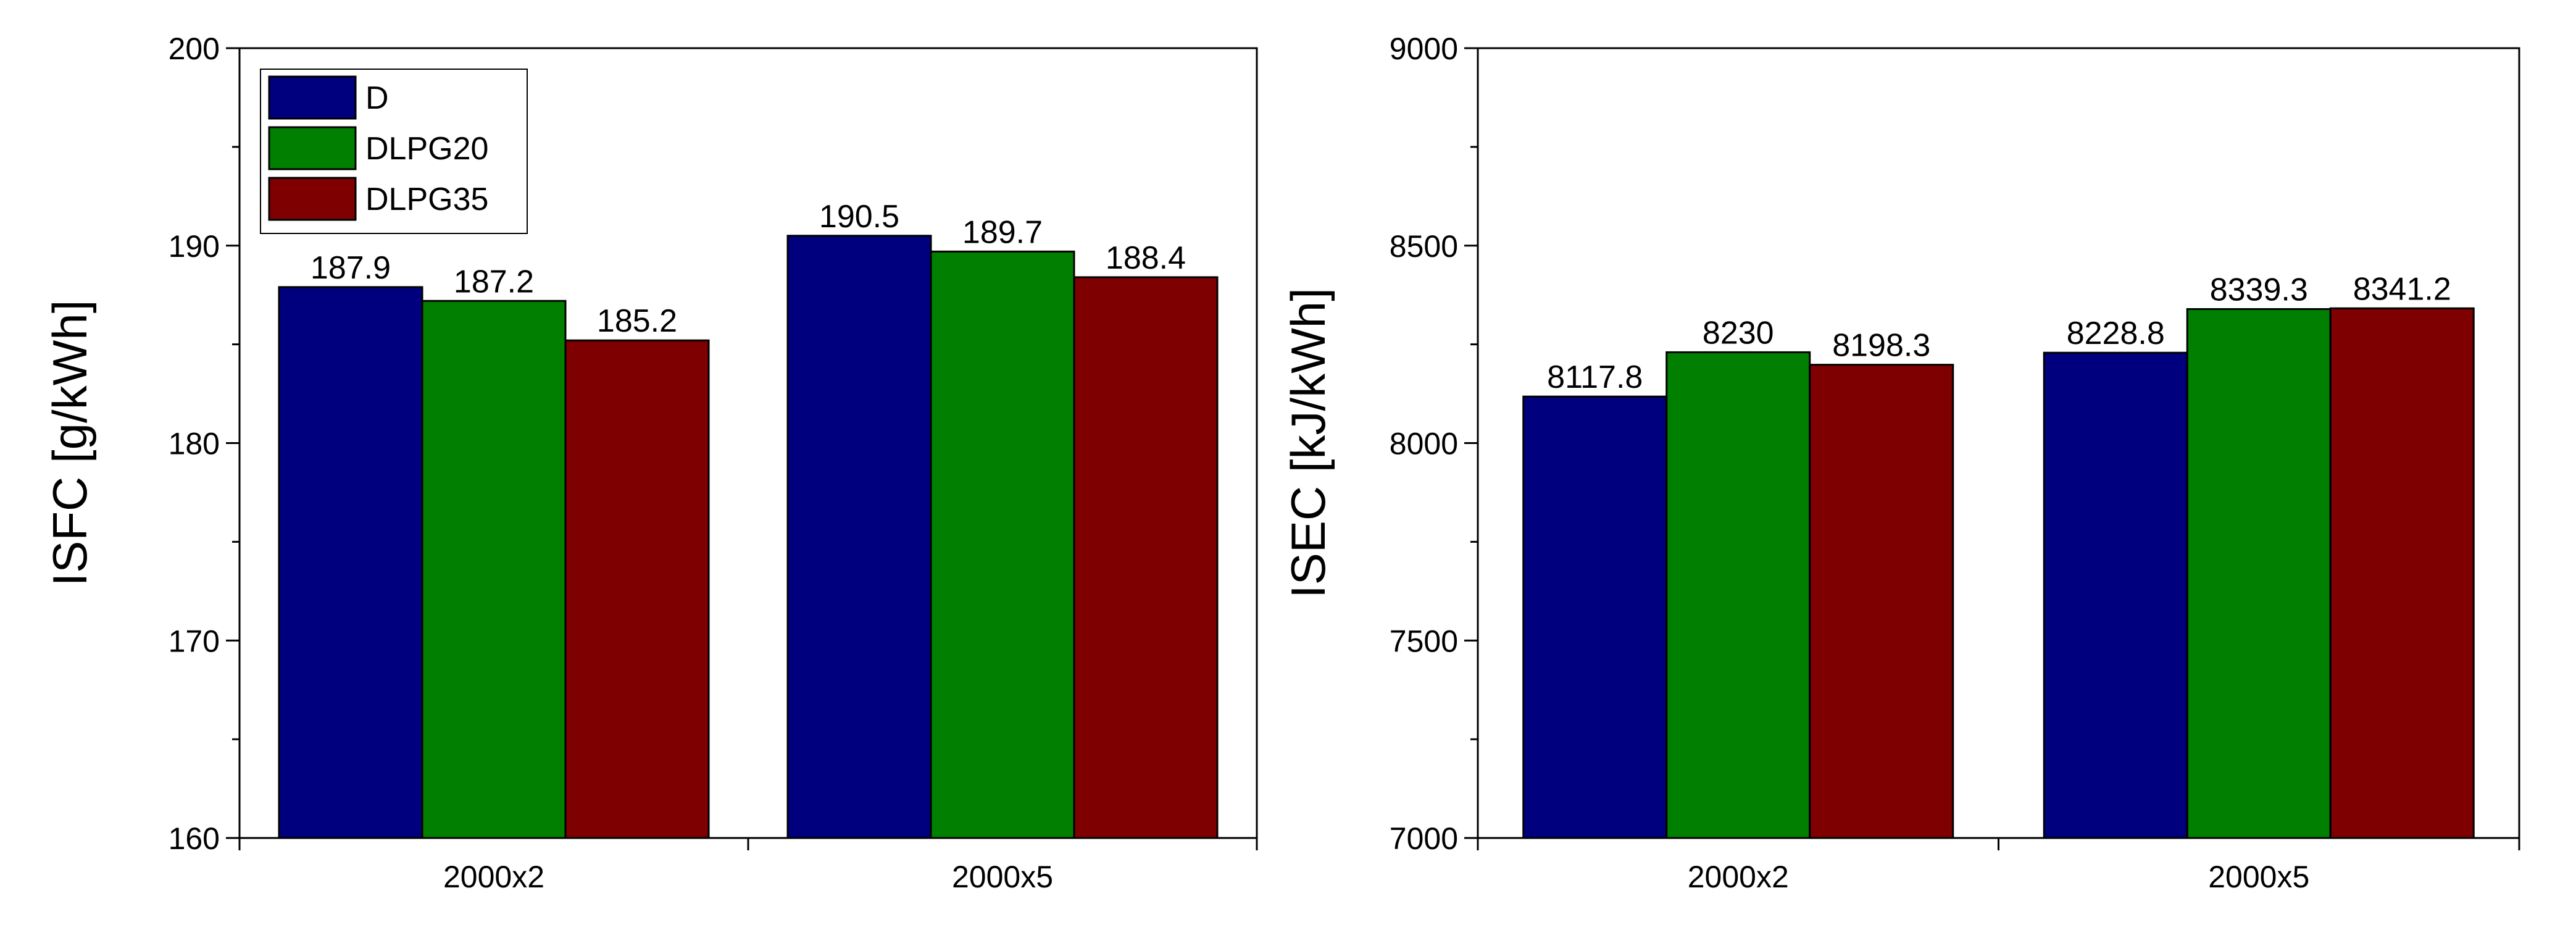 The image size is (2576, 930). Describe the element at coordinates (195, 444) in the screenshot. I see `y-tick-label: 180` at that location.